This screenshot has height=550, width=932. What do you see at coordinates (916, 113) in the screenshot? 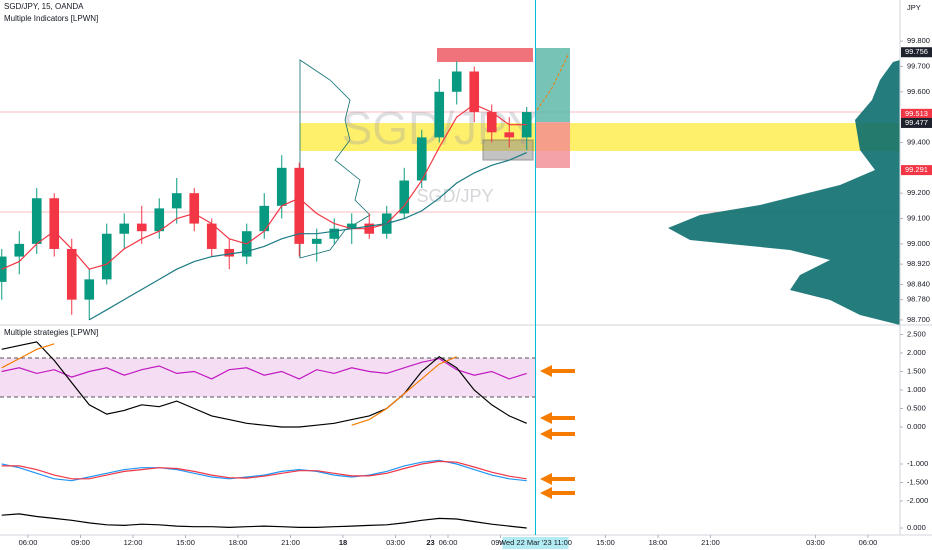
I see `price-label: 99.513` at bounding box center [916, 113].